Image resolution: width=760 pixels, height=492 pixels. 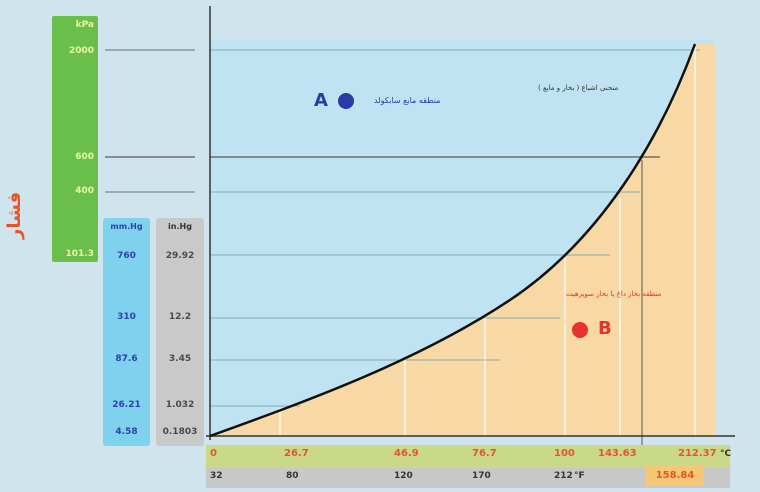 I want to click on kpa-value: 101.3, so click(x=79, y=254).